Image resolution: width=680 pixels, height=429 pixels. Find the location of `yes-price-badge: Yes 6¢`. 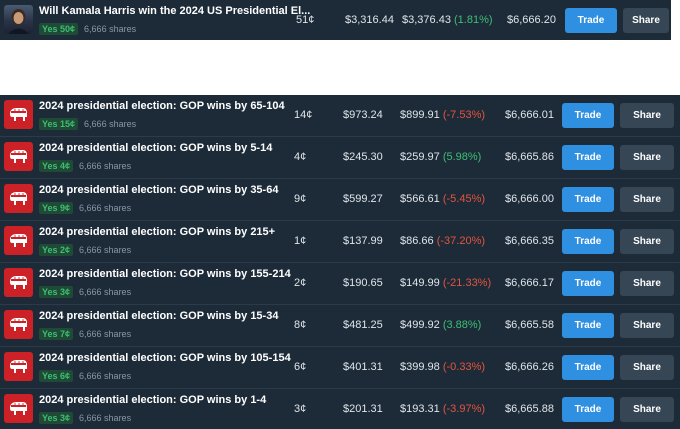

yes-price-badge: Yes 6¢ is located at coordinates (56, 376).